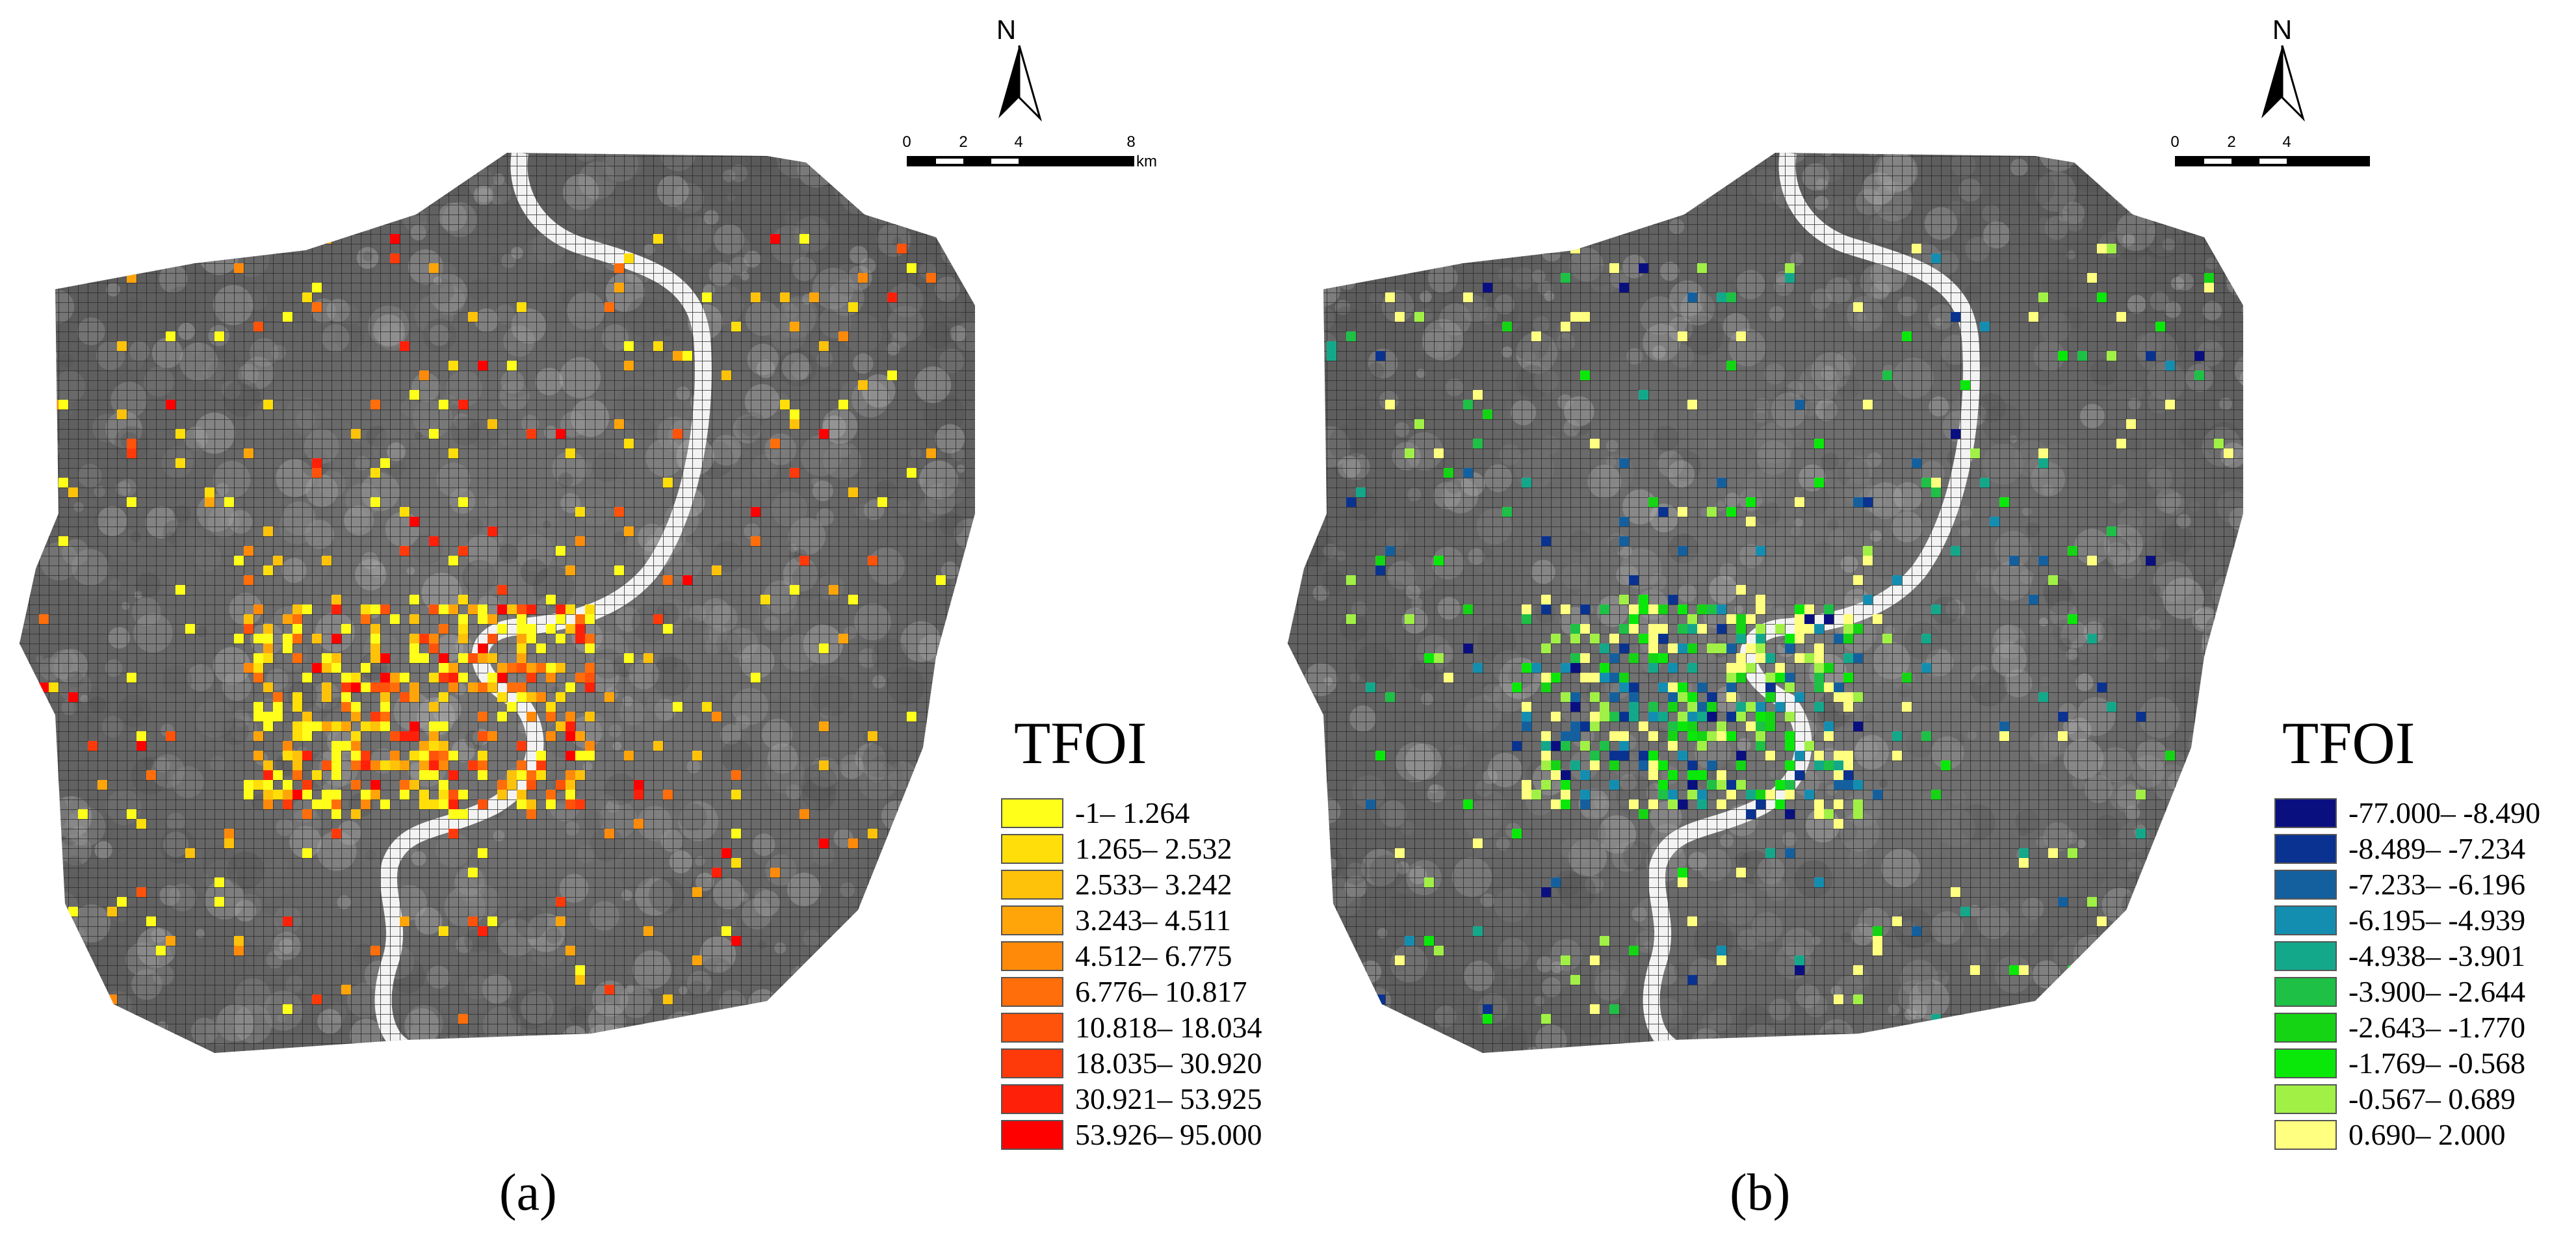  What do you see at coordinates (2270, 149) in the screenshot?
I see `scale-bar: 0 2 4` at bounding box center [2270, 149].